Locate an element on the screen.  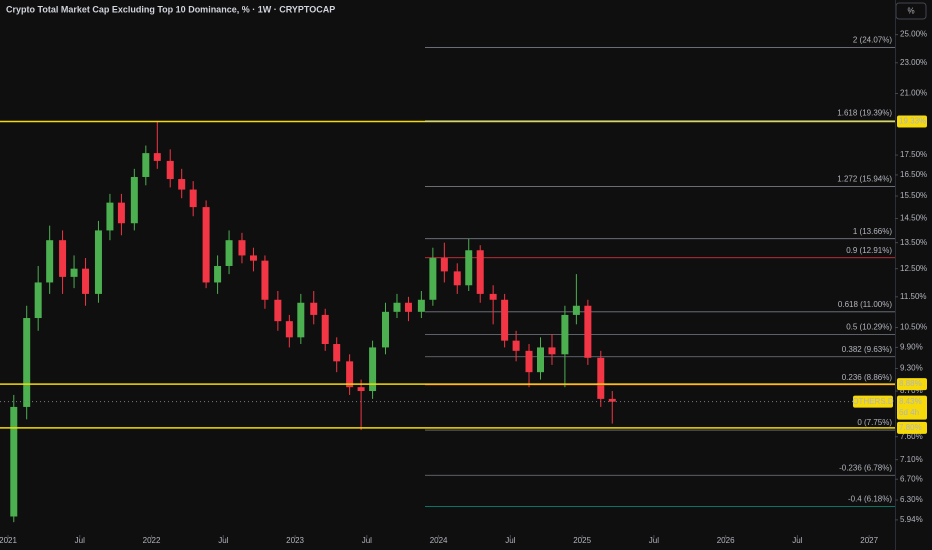
x-tick-label: 2026 is located at coordinates (726, 540).